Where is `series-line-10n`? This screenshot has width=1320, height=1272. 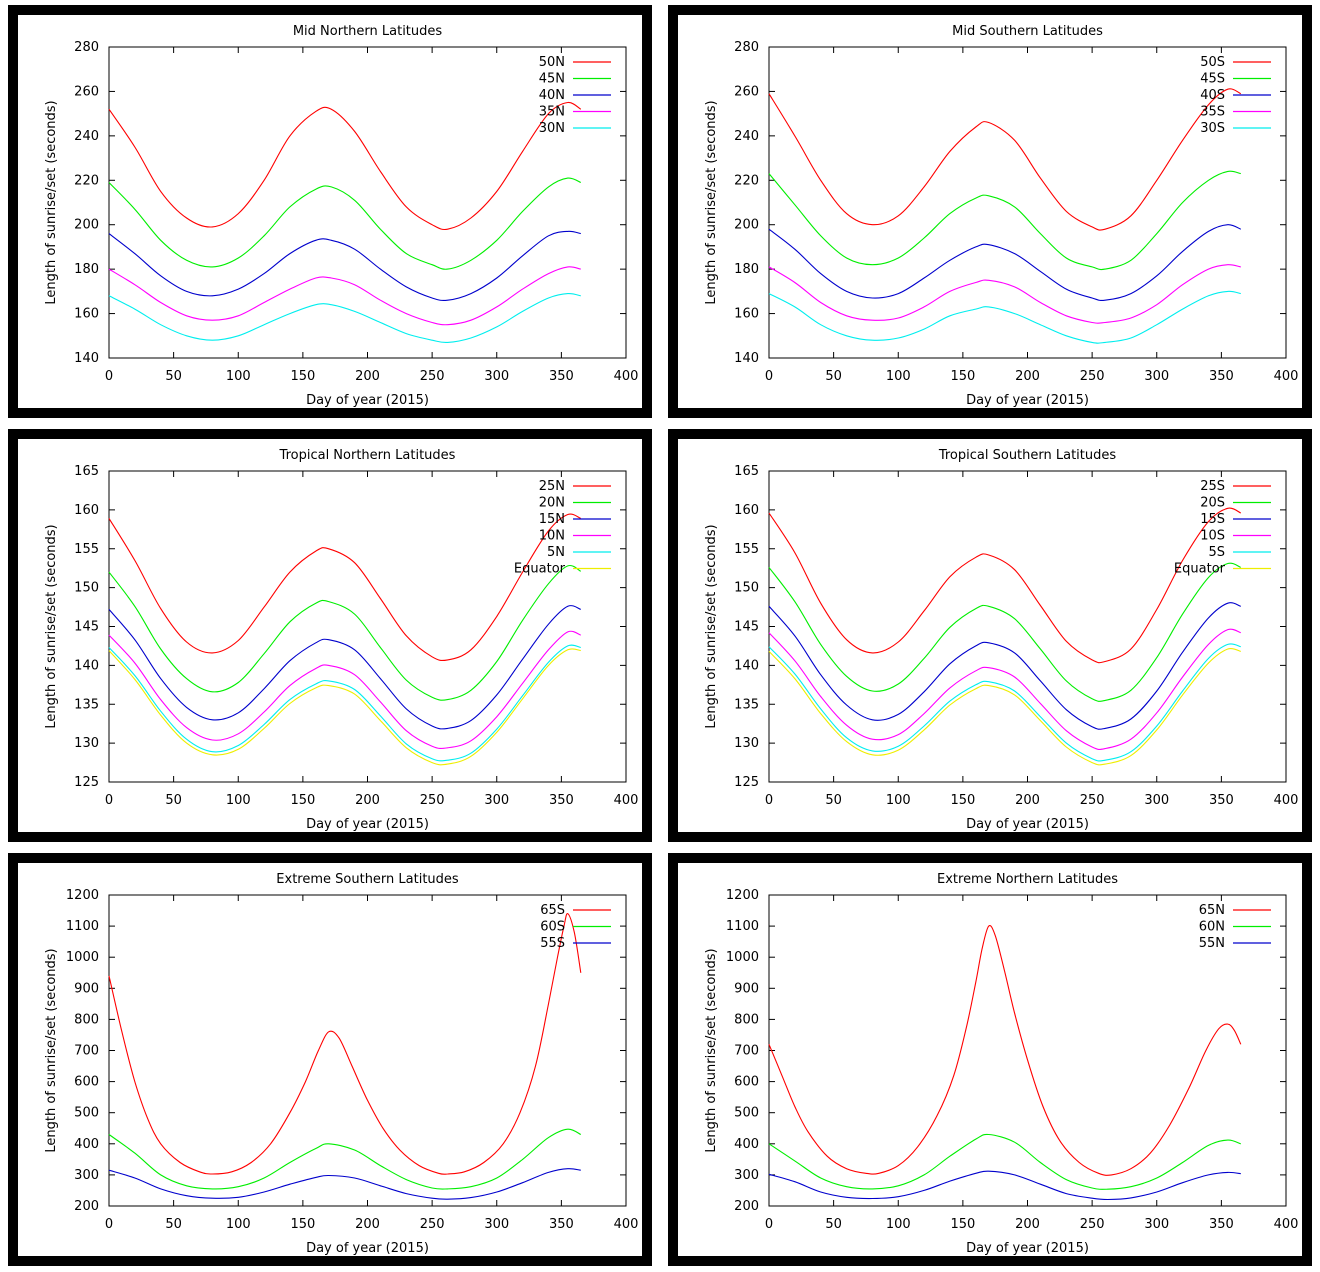 series-line-10n is located at coordinates (345, 690).